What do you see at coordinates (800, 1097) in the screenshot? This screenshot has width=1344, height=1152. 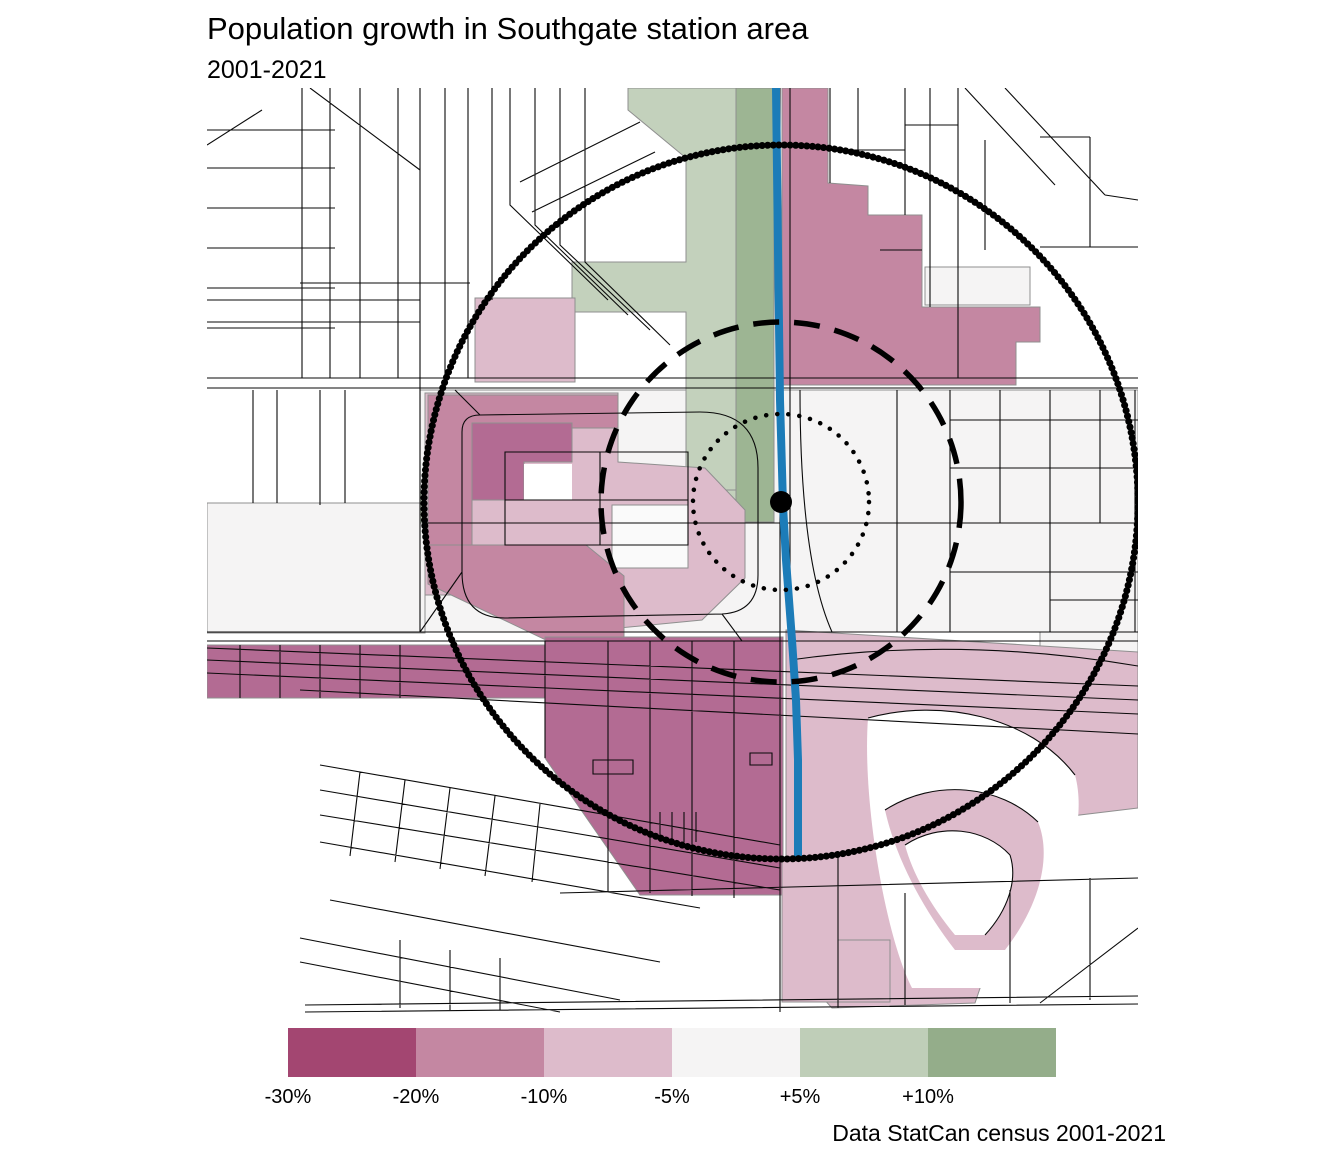 I see `legend-label: +5%` at bounding box center [800, 1097].